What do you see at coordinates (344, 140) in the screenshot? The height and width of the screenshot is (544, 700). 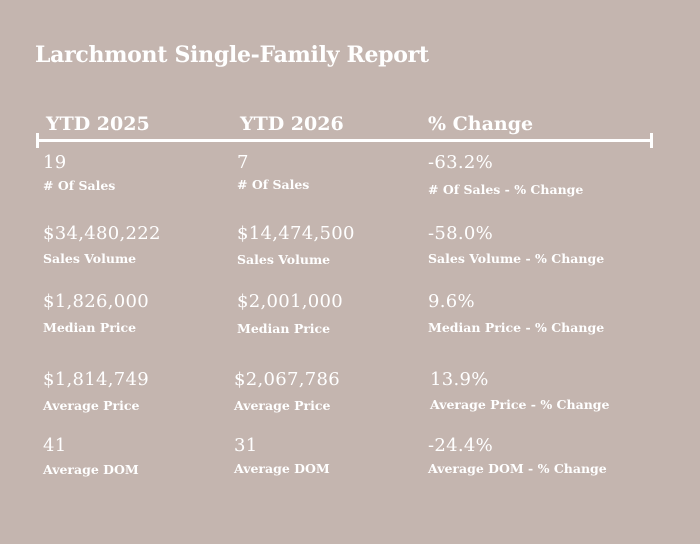 I see `header-divider` at bounding box center [344, 140].